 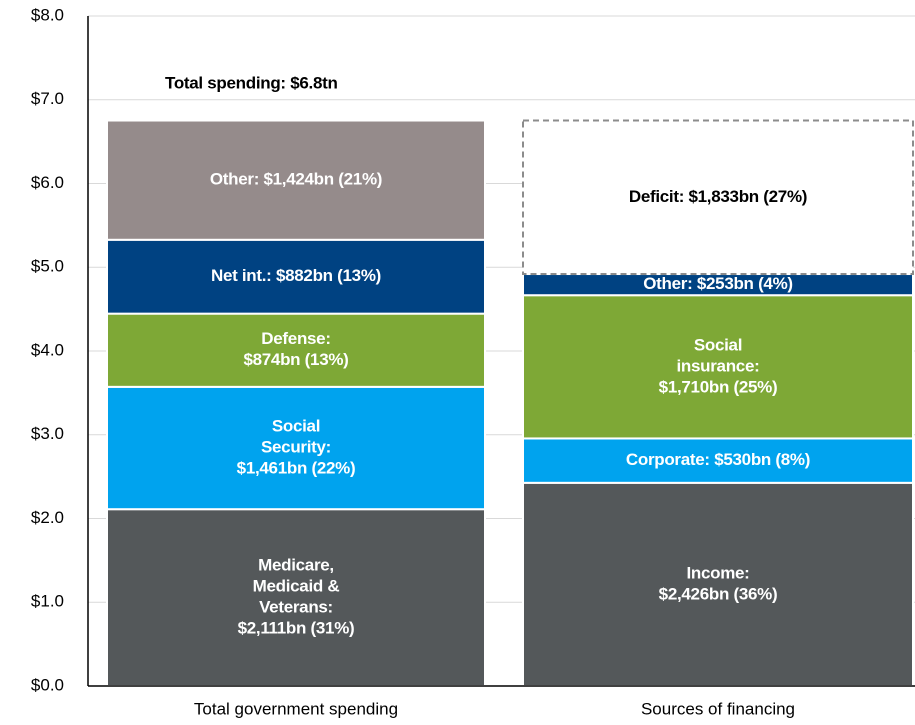 What do you see at coordinates (47, 182) in the screenshot?
I see `y-tick-label: $6.0` at bounding box center [47, 182].